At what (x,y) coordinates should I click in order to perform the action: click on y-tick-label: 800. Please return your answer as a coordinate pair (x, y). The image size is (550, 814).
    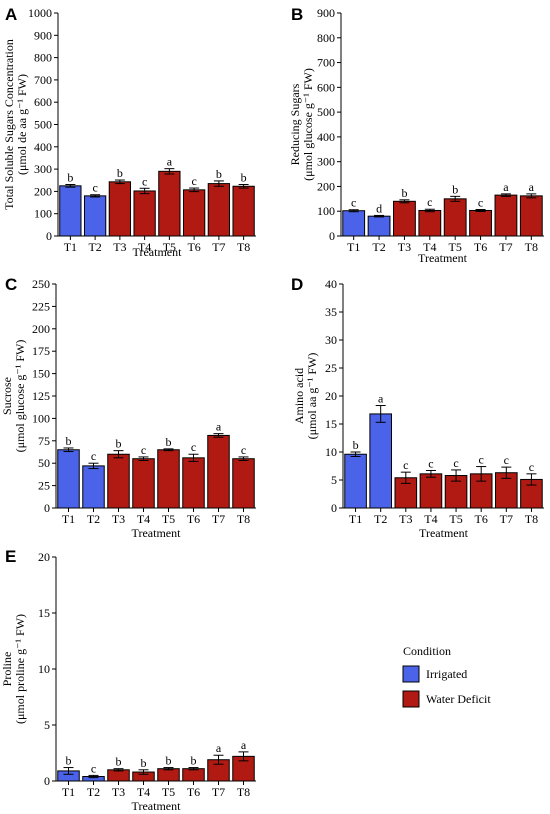
    Looking at the image, I should click on (43, 58).